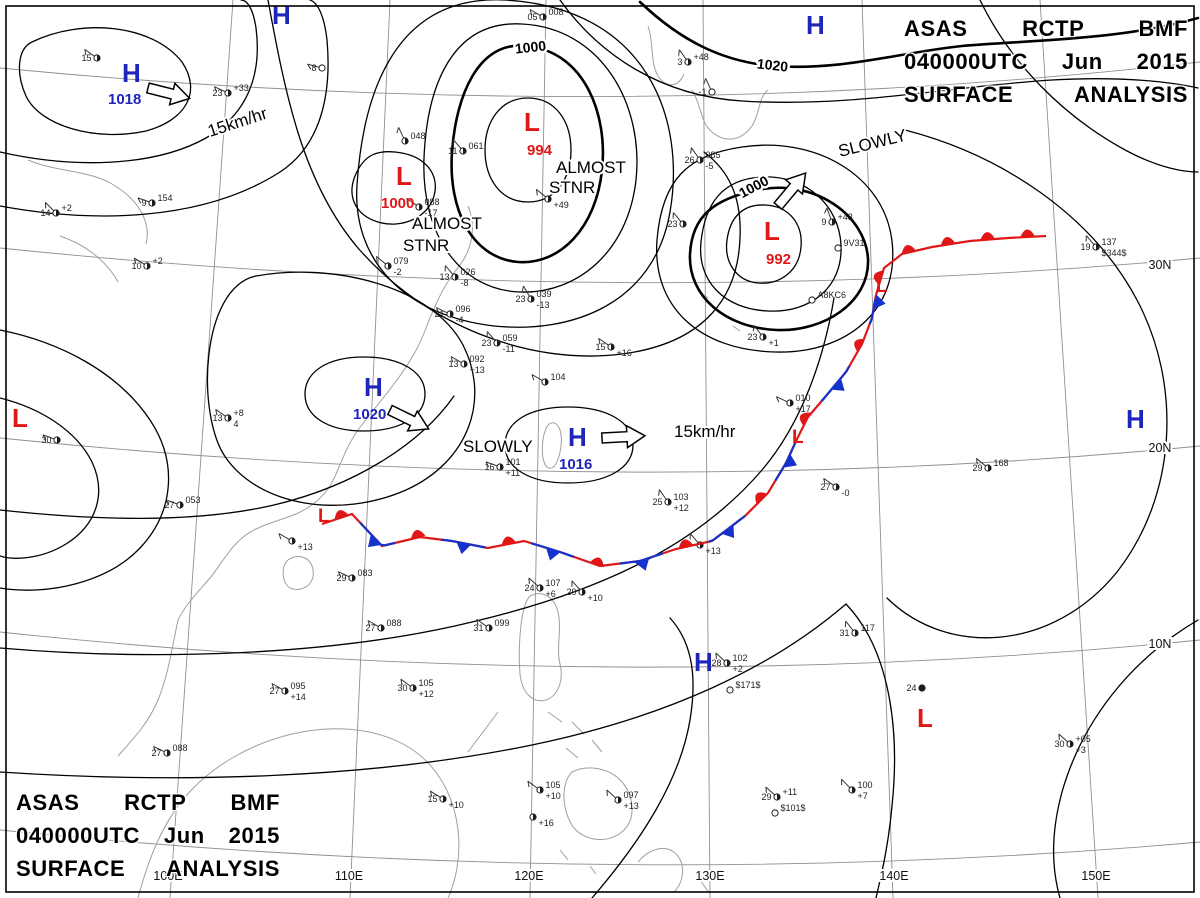 The width and height of the screenshot is (1200, 898). Describe the element at coordinates (452, 151) in the screenshot. I see `svg-text: 11` at that location.